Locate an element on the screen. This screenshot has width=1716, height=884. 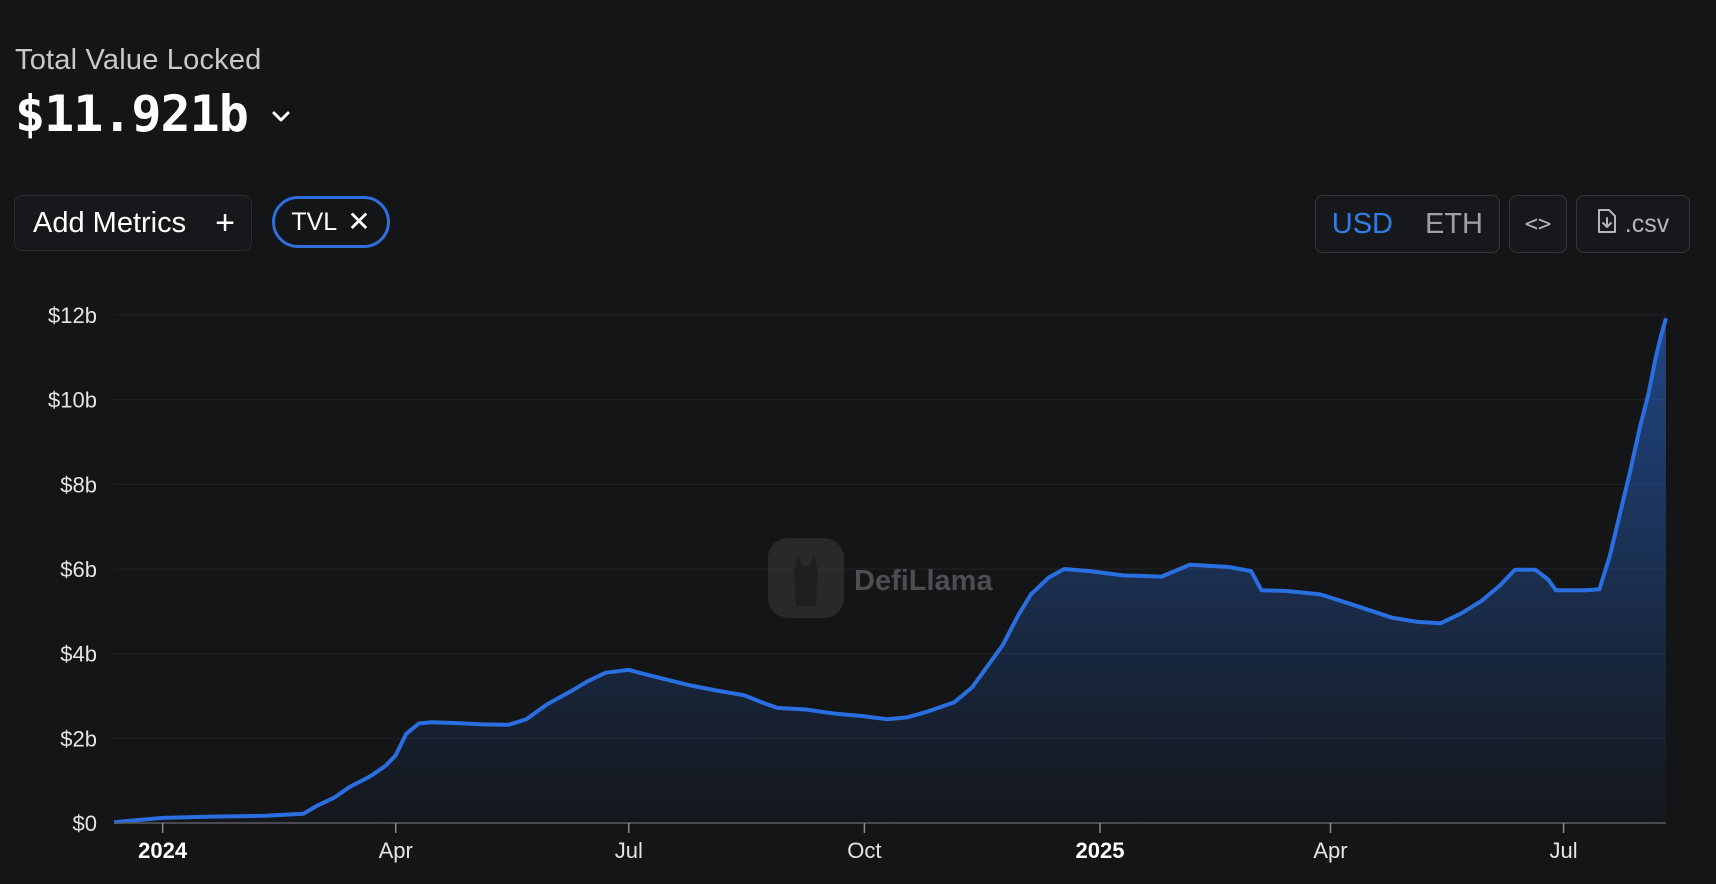
close-icon: ✕ is located at coordinates (359, 221).